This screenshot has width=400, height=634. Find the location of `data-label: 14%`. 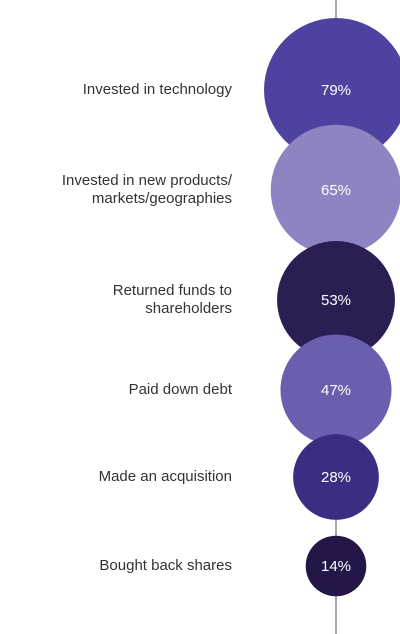

data-label: 14% is located at coordinates (336, 566).